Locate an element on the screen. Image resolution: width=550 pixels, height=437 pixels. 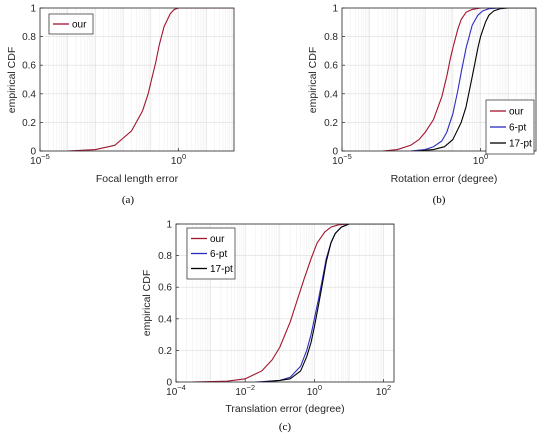
series-line-6-pt is located at coordinates (473, 79).